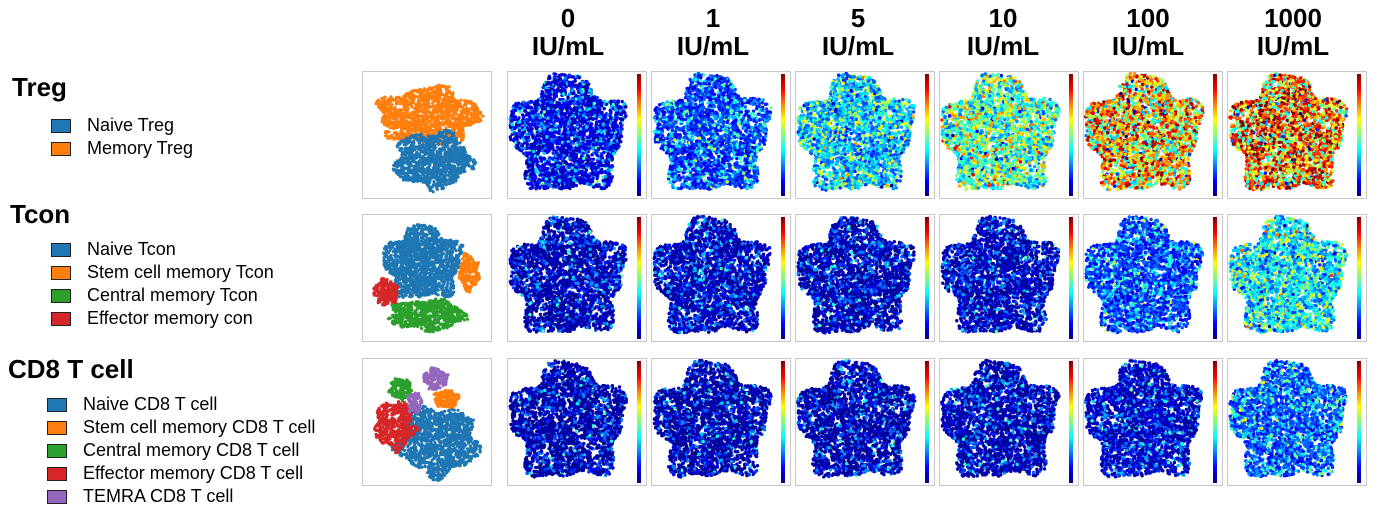 This screenshot has height=518, width=1390. I want to click on legend-item: Naive Tcon, so click(162, 249).